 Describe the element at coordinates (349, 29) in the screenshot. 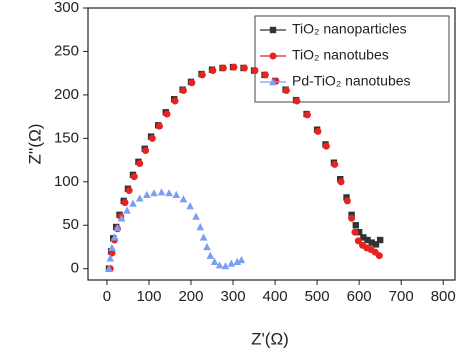

I see `legend-label: TiO₂ nanoparticles` at that location.